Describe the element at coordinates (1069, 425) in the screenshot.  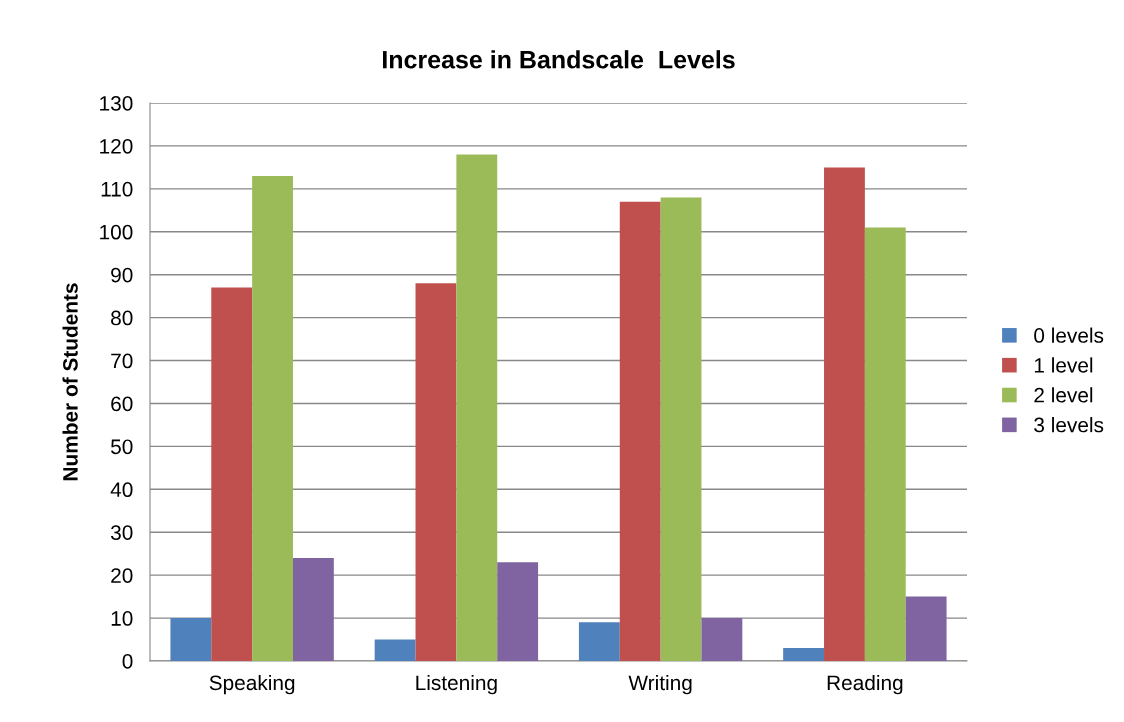
I see `legend-label: 3 levels` at that location.